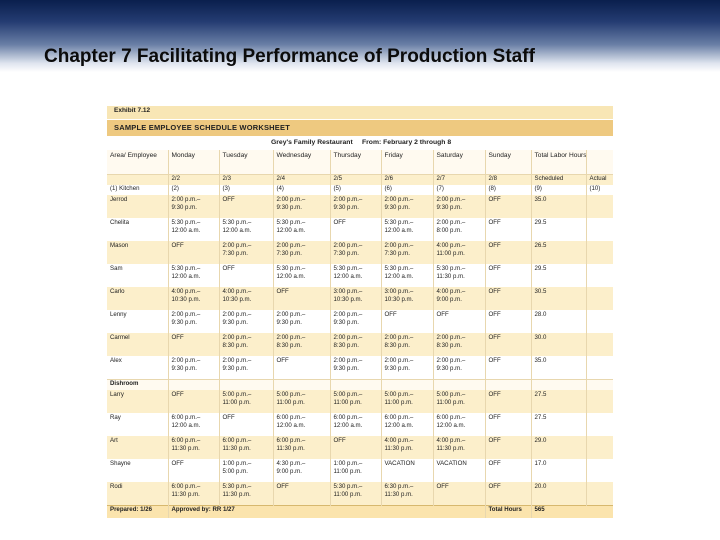 The image size is (720, 540). Describe the element at coordinates (458, 229) in the screenshot. I see `shift-cell: 2:00 p.m.– 8:00 p.m.` at that location.